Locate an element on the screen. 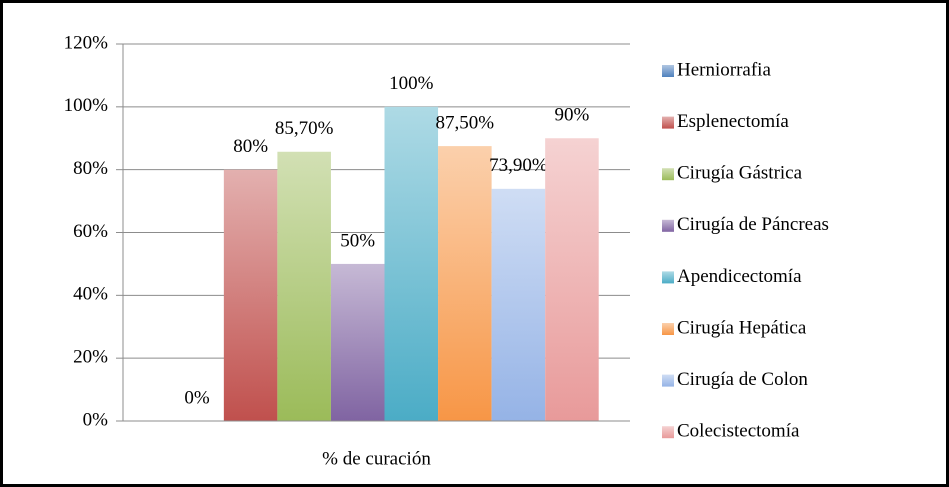 This screenshot has height=487, width=949. y-tick-label: 60% is located at coordinates (90, 231).